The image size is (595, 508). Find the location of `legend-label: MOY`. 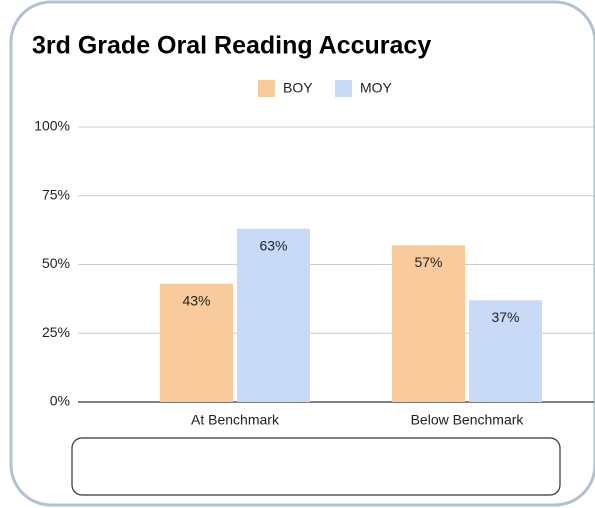

legend-label: MOY is located at coordinates (376, 88).